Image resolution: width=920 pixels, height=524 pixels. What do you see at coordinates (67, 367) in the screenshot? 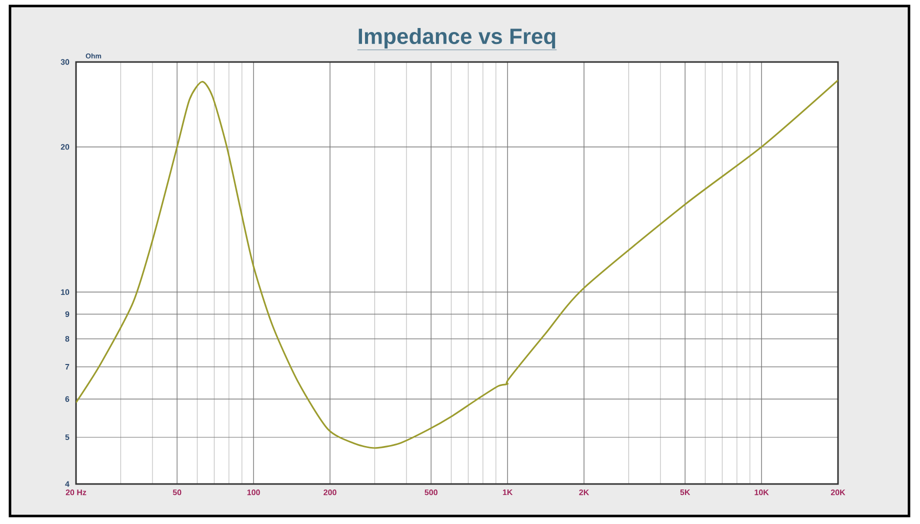
I see `y-tick-label: 7` at bounding box center [67, 367].